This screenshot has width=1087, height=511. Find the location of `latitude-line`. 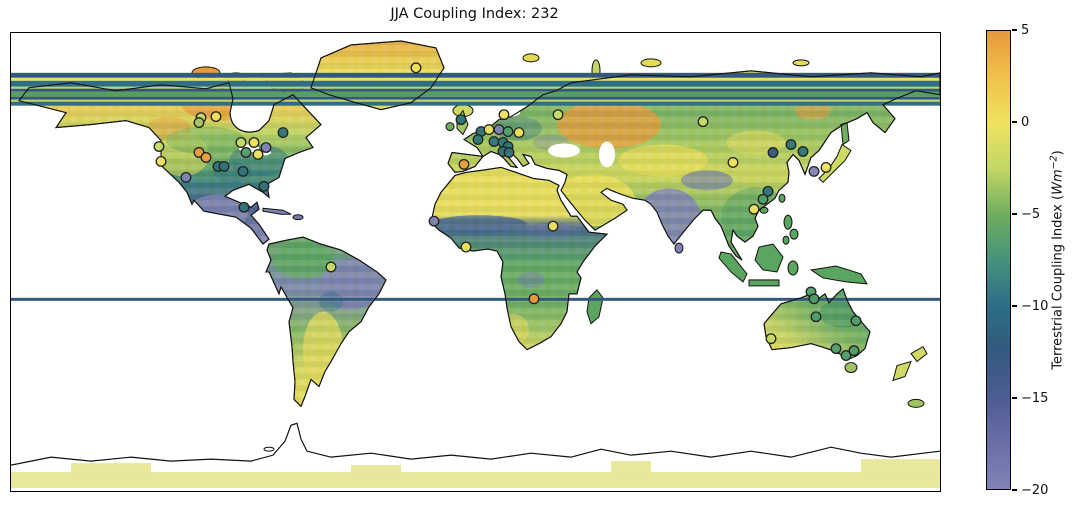

latitude-line is located at coordinates (475, 299).